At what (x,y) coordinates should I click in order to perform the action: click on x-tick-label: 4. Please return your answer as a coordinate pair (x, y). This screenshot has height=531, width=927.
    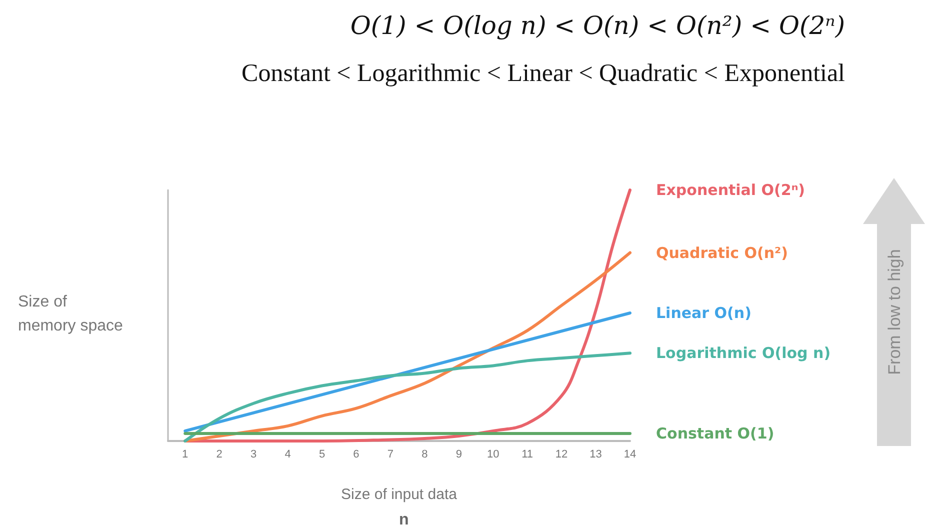
    Looking at the image, I should click on (287, 454).